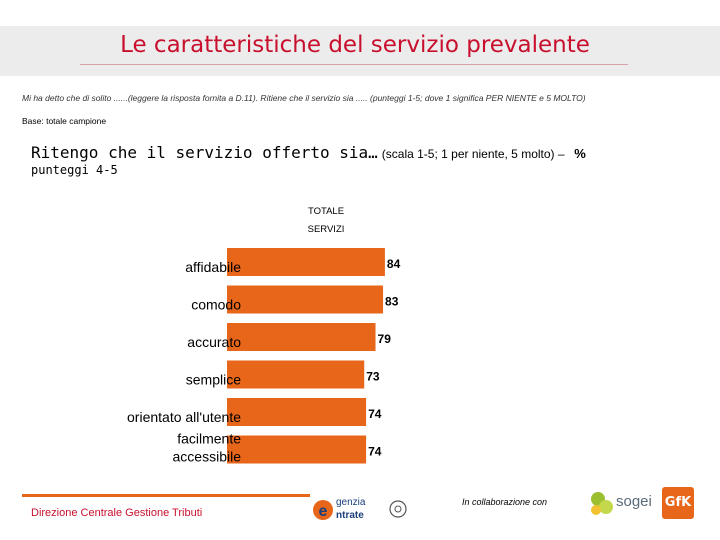 The width and height of the screenshot is (720, 540). What do you see at coordinates (385, 339) in the screenshot?
I see `data-label-3: 79` at bounding box center [385, 339].